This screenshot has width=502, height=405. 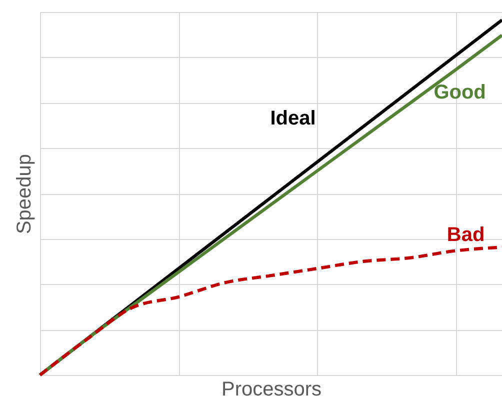 What do you see at coordinates (465, 235) in the screenshot?
I see `series-label: Bad` at bounding box center [465, 235].